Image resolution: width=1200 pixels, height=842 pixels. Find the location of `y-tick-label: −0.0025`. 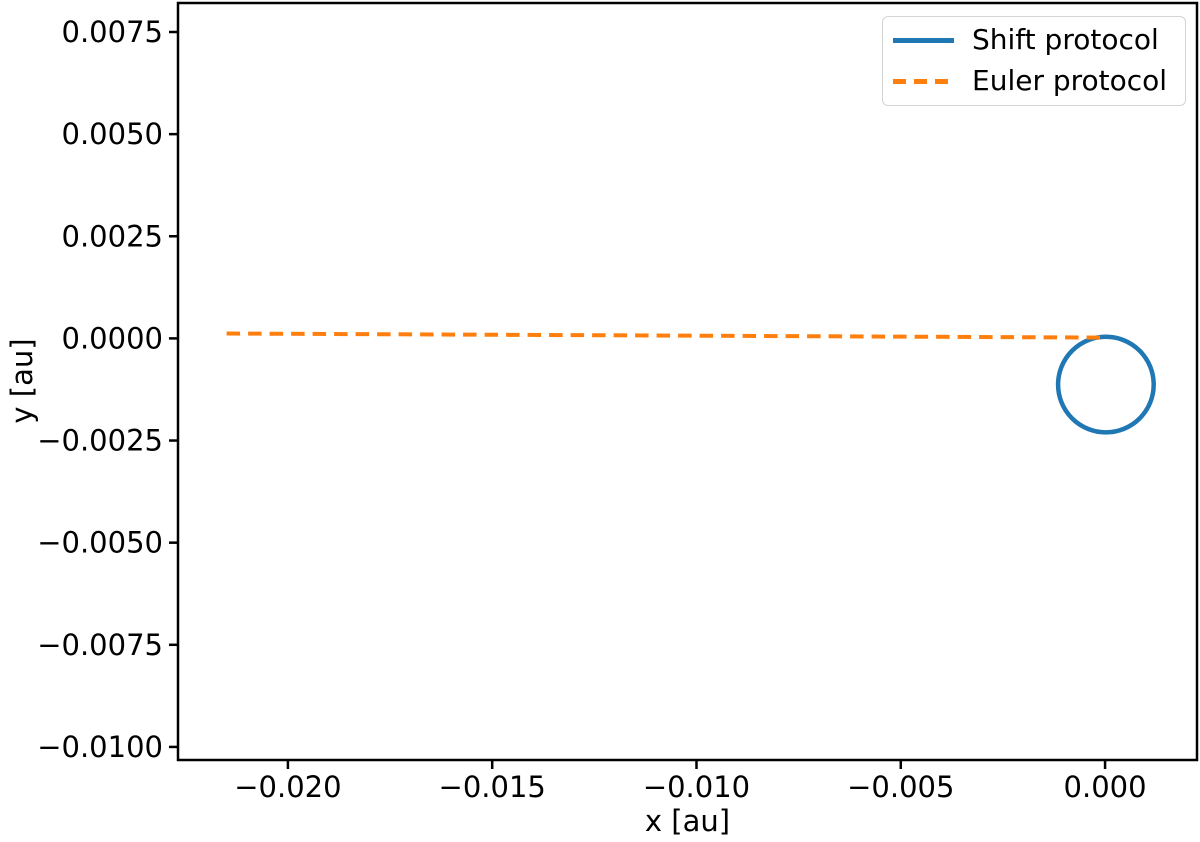

y-tick-label: −0.0025 is located at coordinates (100, 441).